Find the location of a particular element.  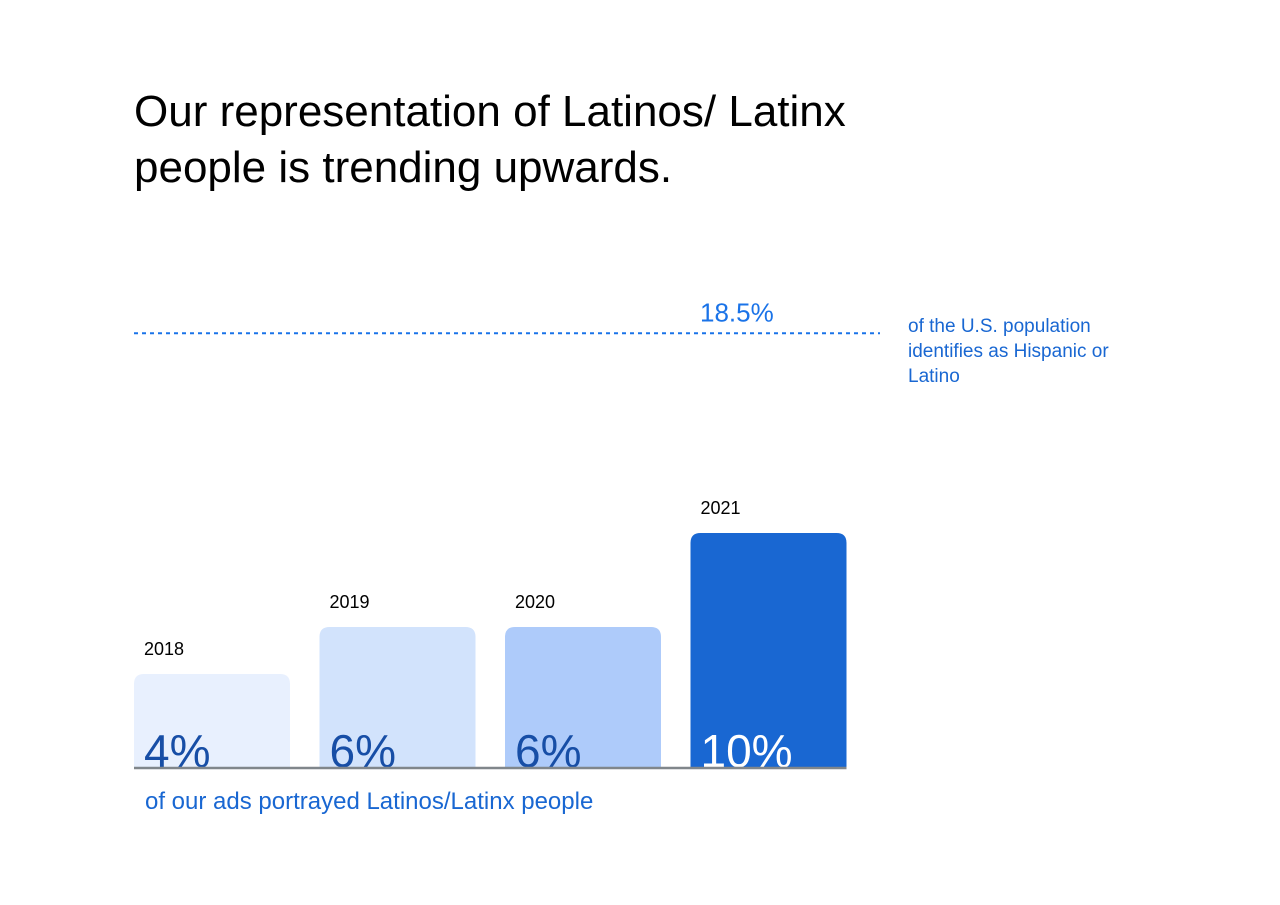

x-tick-label: 2018 is located at coordinates (164, 649).